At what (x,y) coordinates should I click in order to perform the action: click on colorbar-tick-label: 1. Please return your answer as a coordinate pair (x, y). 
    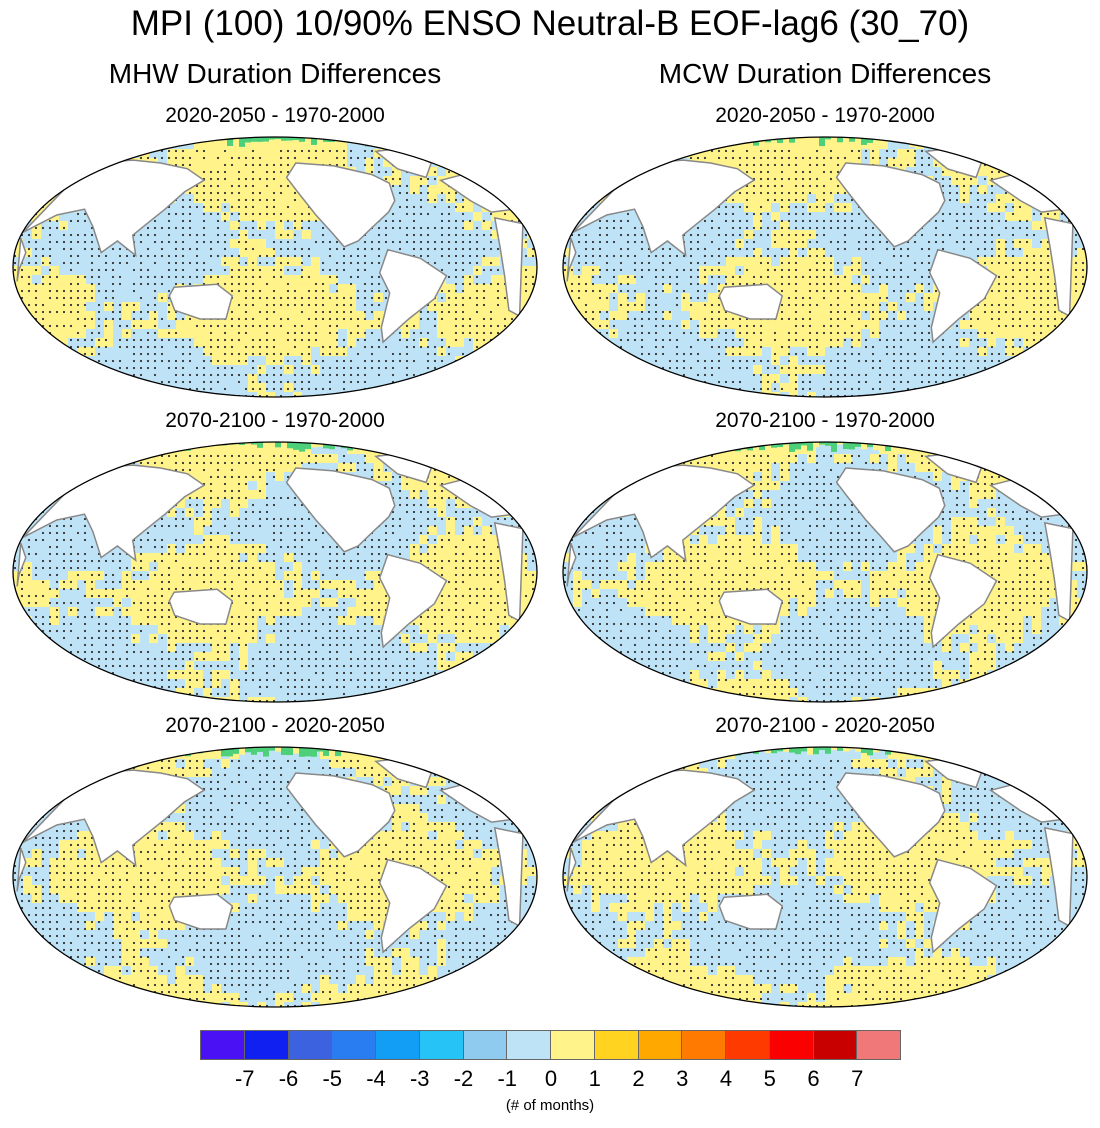
    Looking at the image, I should click on (594, 1078).